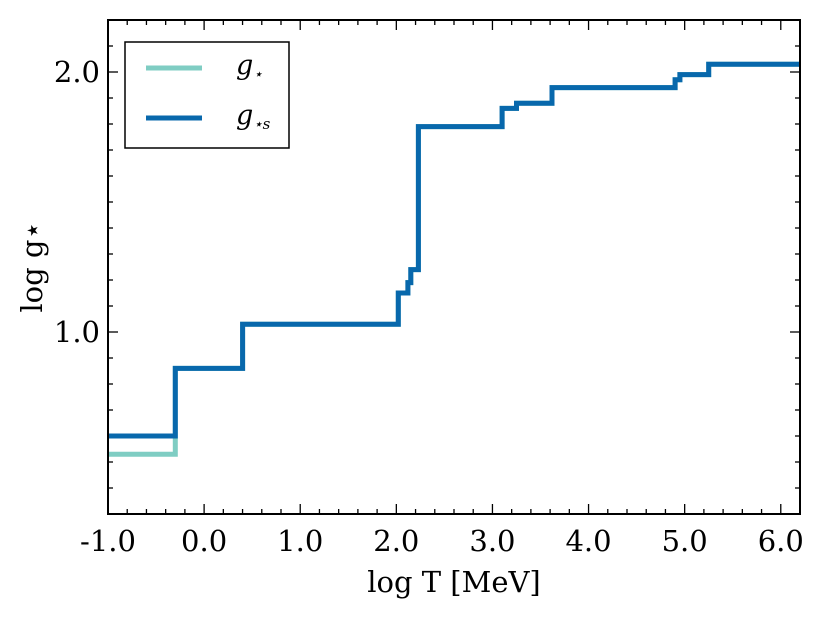 This screenshot has height=623, width=830. What do you see at coordinates (204, 541) in the screenshot?
I see `x-tick-label: 0.0` at bounding box center [204, 541].